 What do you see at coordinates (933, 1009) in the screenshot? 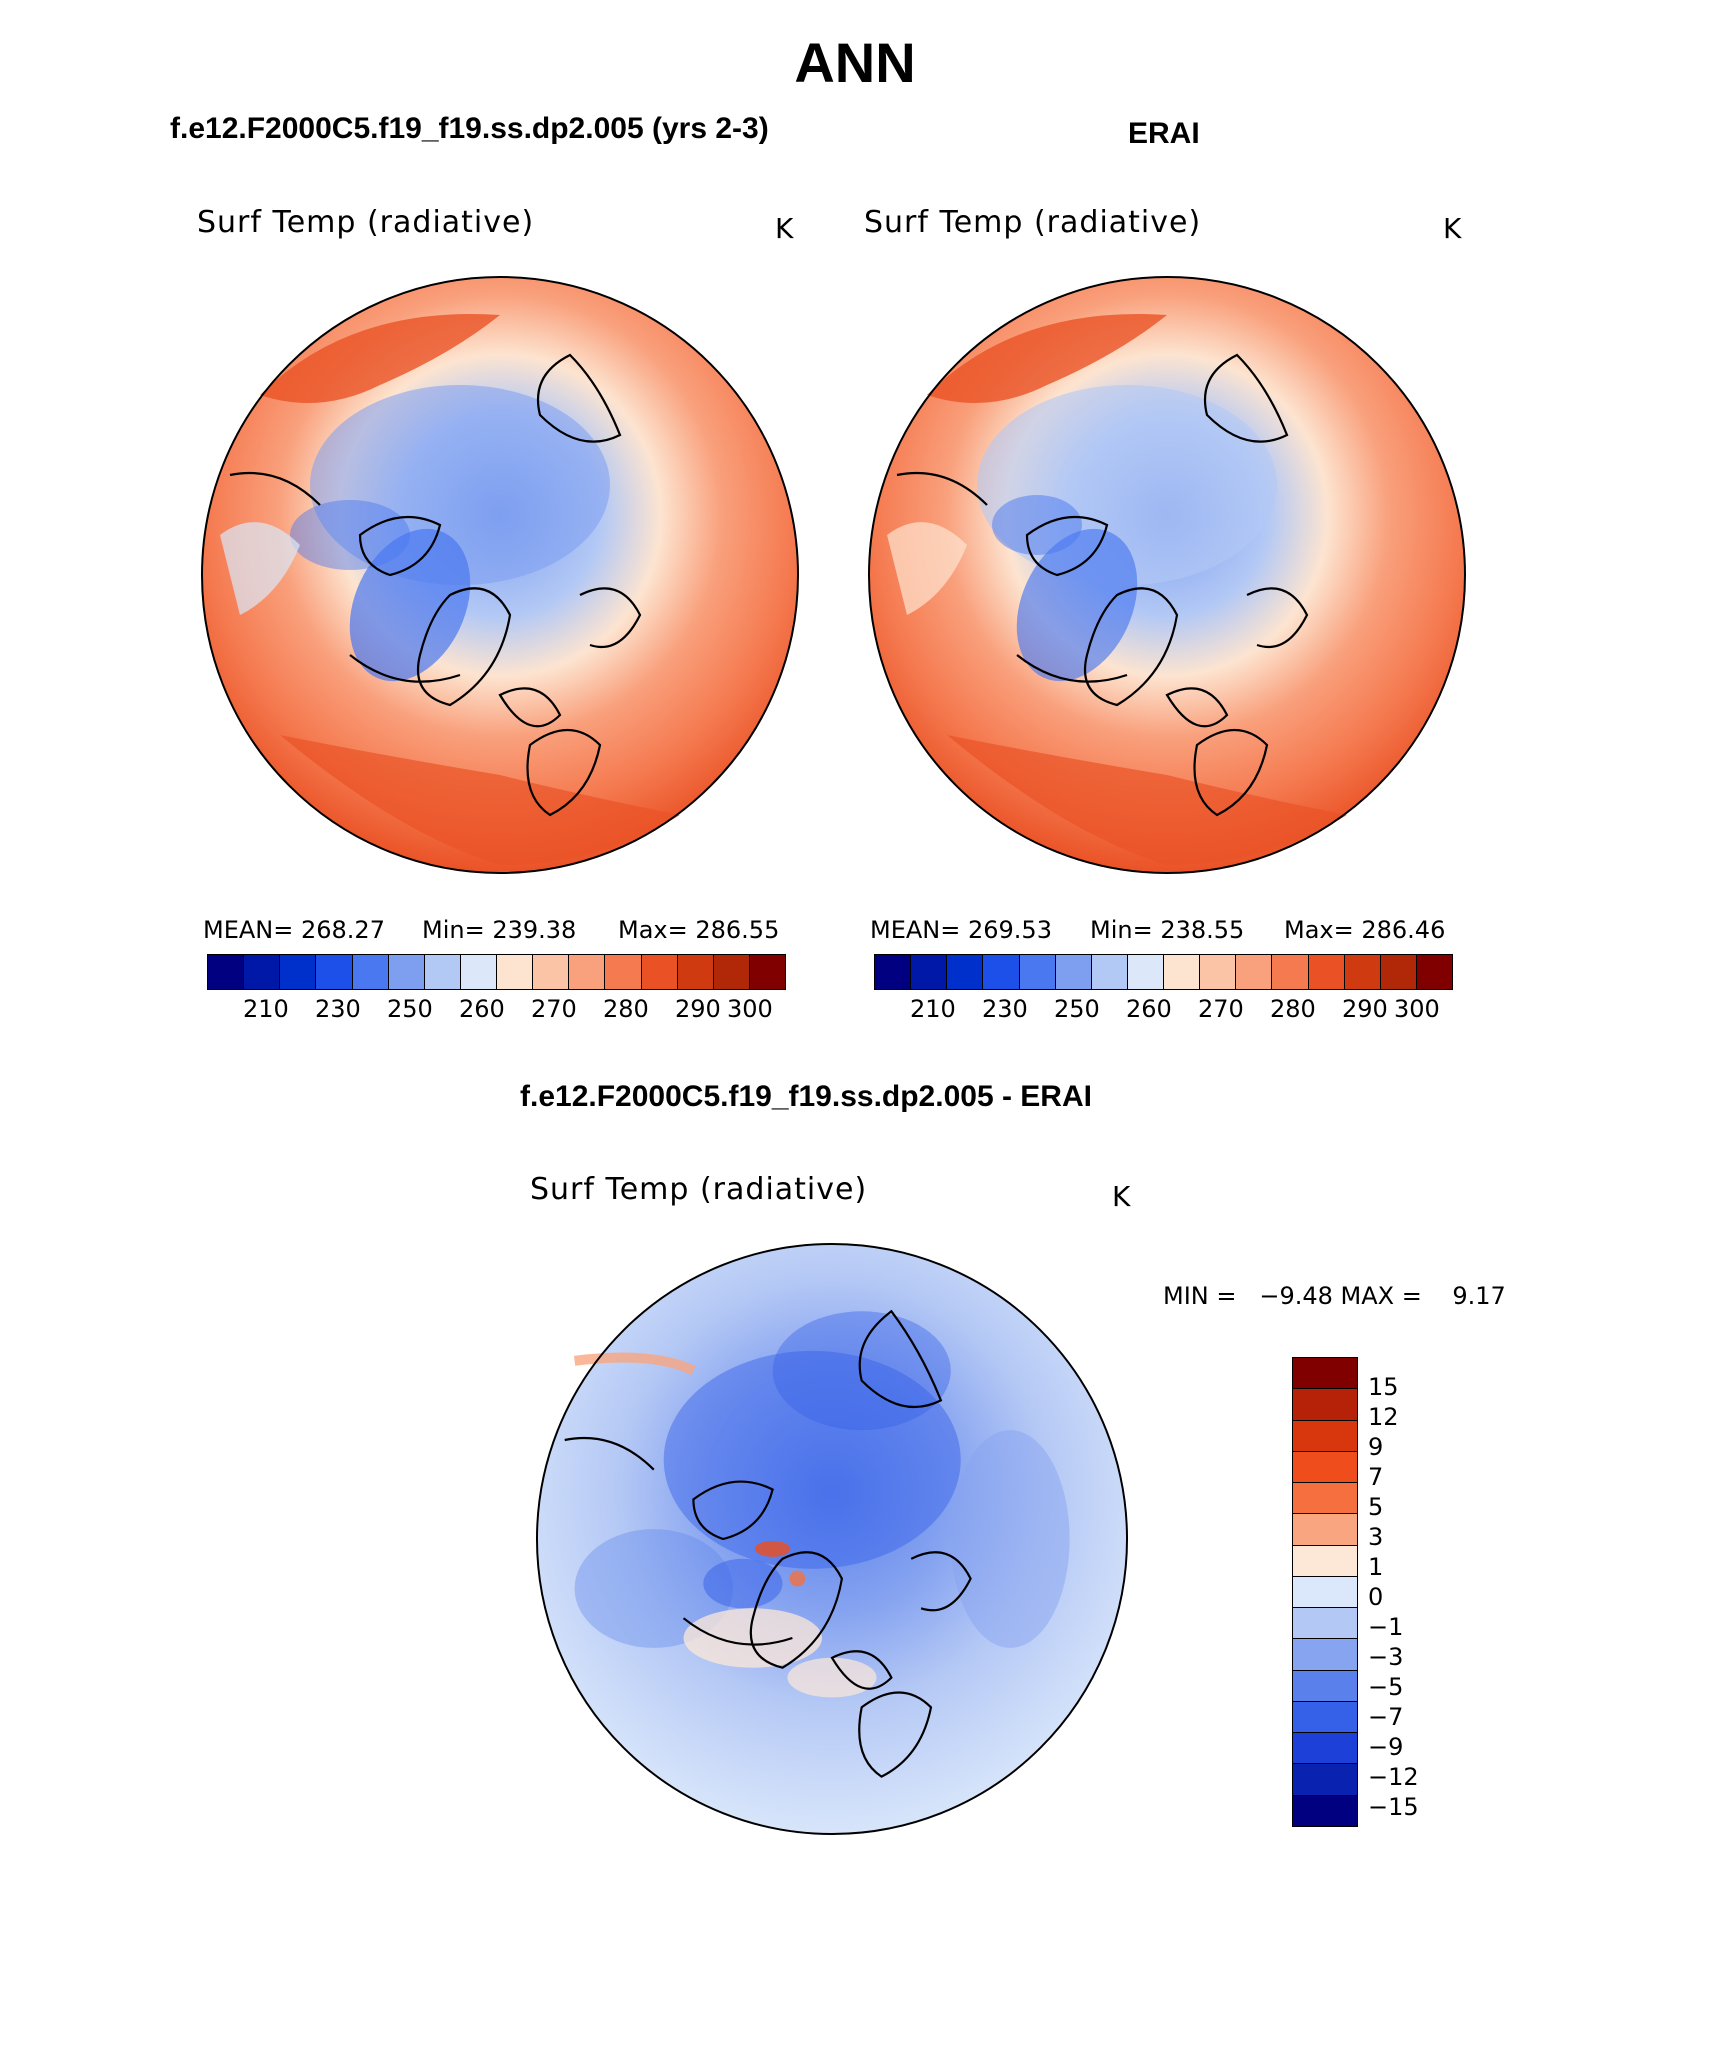
I see `obs-cbar-tick: 210` at bounding box center [933, 1009].